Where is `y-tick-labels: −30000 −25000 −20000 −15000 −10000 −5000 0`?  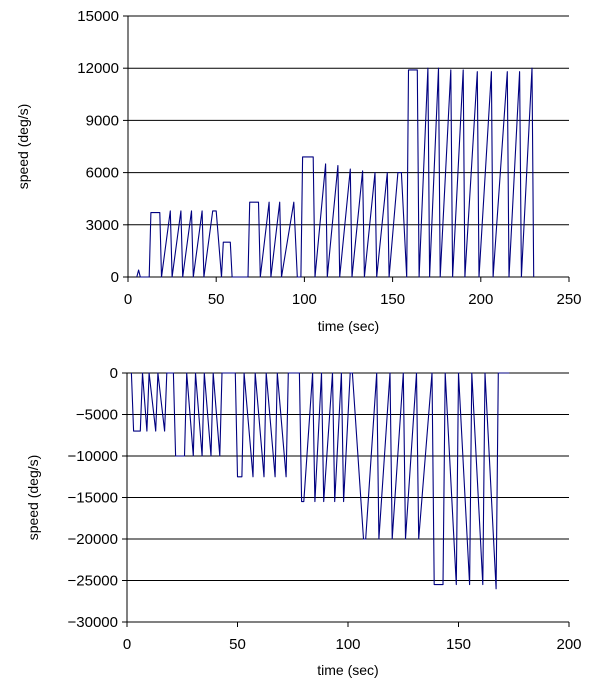
y-tick-labels: −30000 −25000 −20000 −15000 −10000 −5000 0 is located at coordinates (93, 498).